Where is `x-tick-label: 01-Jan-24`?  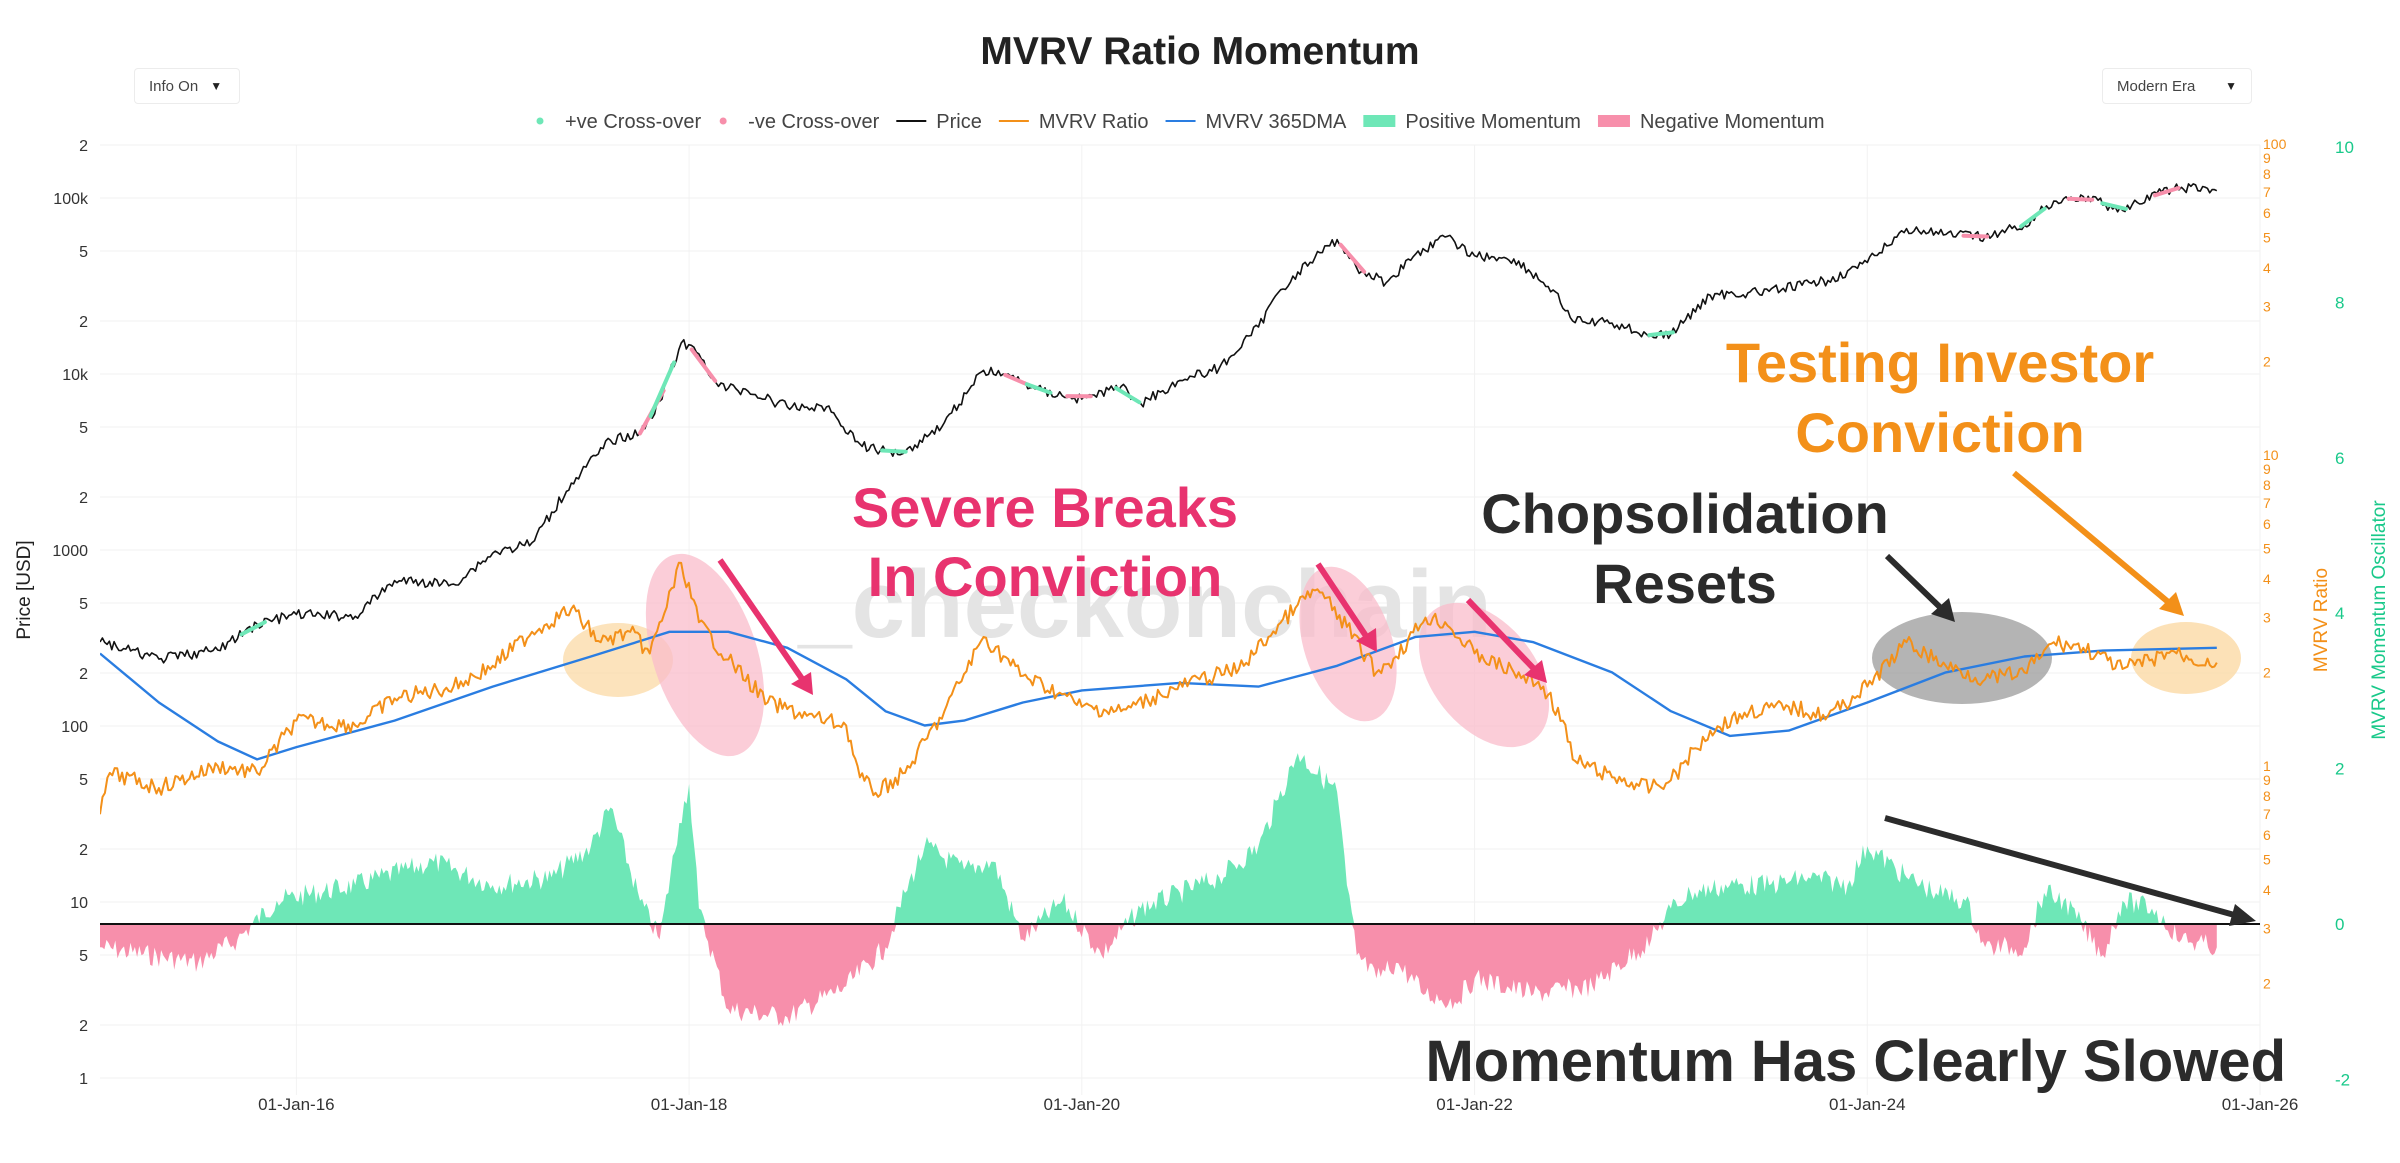 x-tick-label: 01-Jan-24 is located at coordinates (1867, 1104).